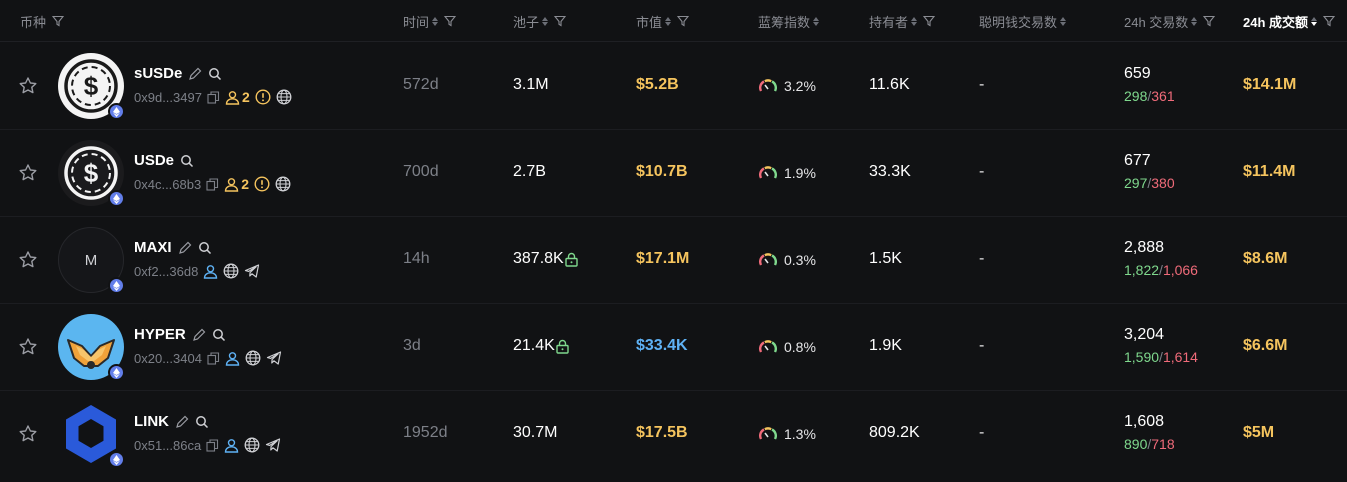 The image size is (1347, 482). Describe the element at coordinates (91, 434) in the screenshot. I see `token-logo` at that location.